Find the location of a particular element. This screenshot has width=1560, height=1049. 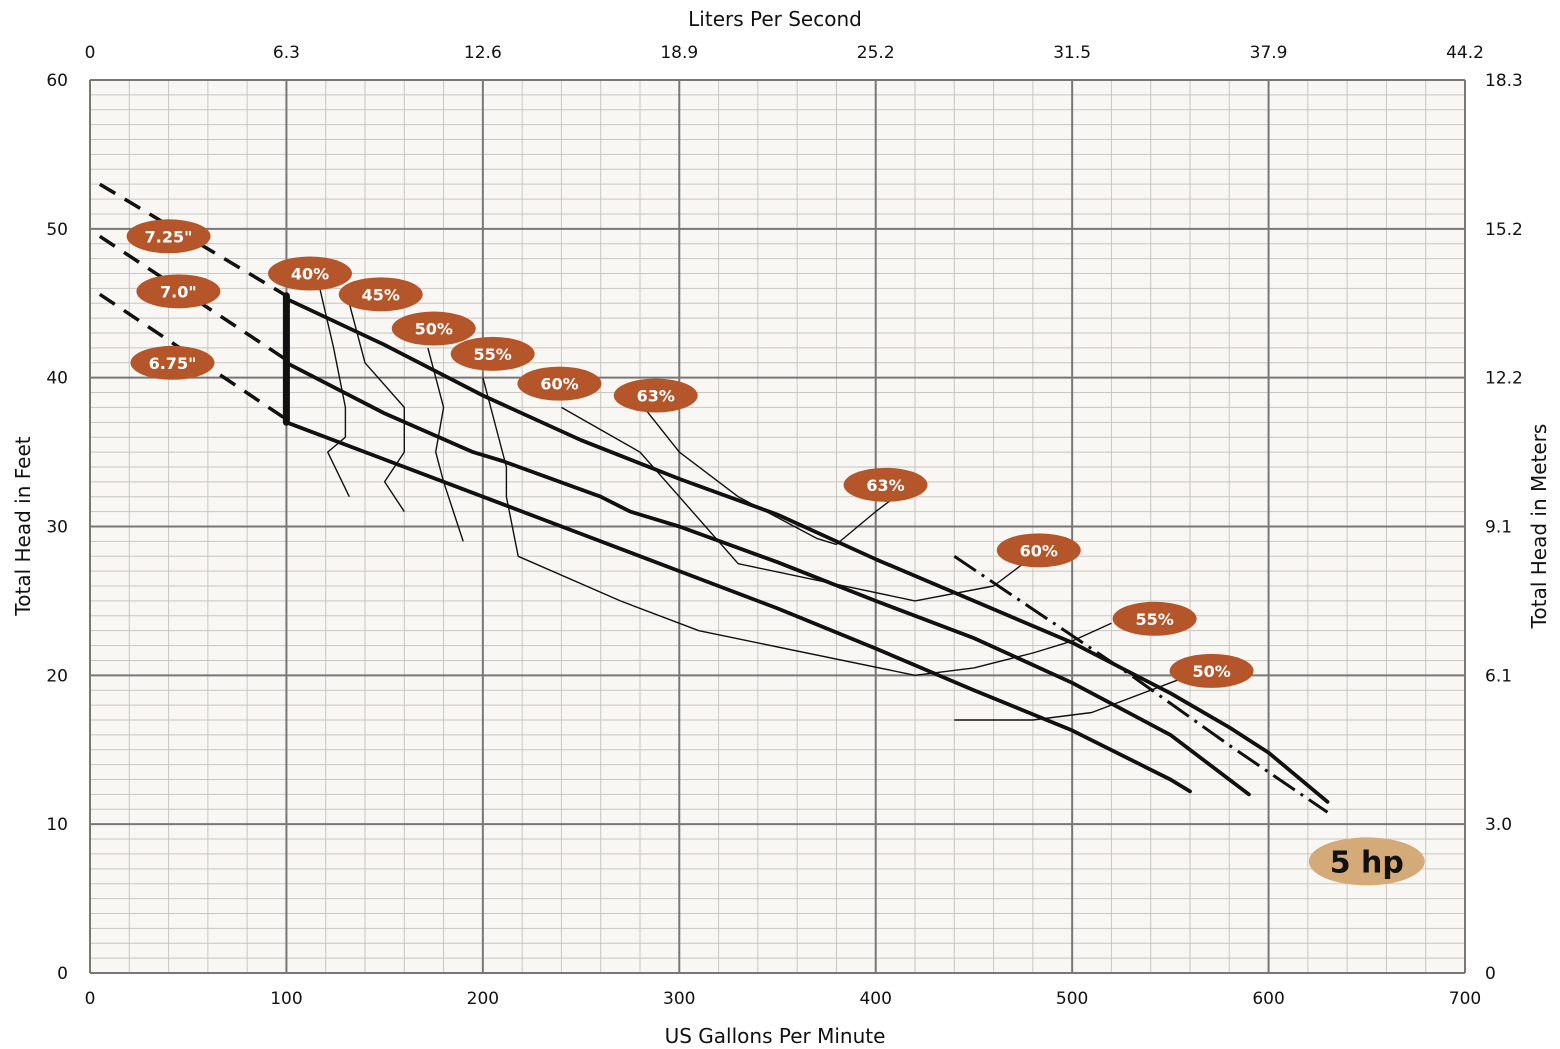

hp-badge-label: 5 hp is located at coordinates (1367, 862).